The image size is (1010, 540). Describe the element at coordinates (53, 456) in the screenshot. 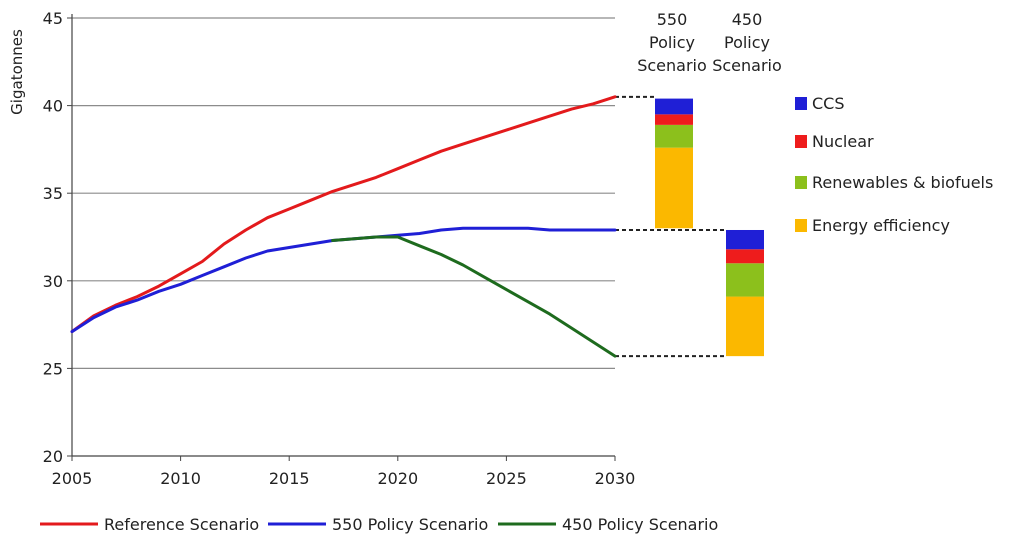

I see `y-tick-label: 20` at that location.